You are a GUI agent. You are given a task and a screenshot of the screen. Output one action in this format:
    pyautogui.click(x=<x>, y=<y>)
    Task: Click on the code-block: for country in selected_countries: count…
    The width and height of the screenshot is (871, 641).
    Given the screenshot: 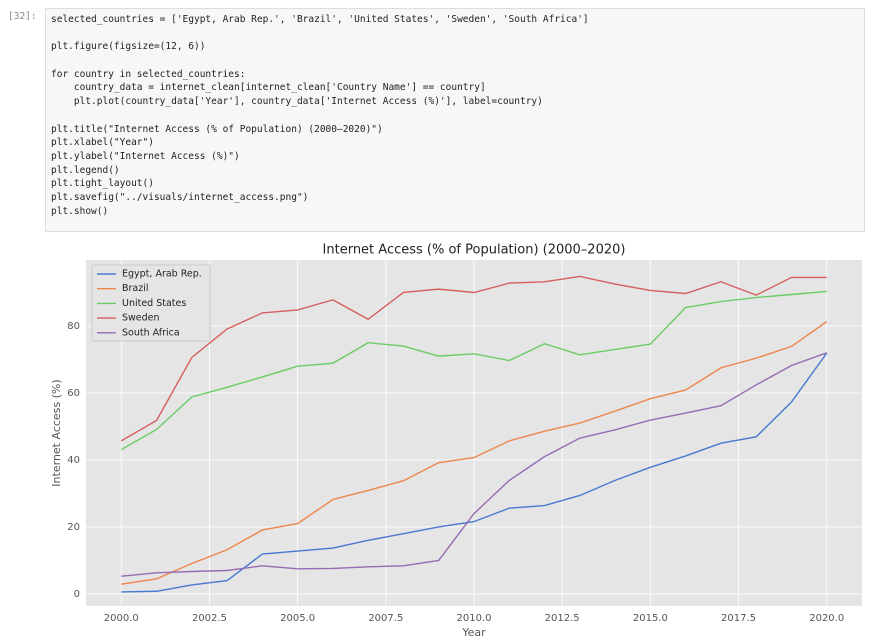 What is the action you would take?
    pyautogui.click(x=455, y=88)
    